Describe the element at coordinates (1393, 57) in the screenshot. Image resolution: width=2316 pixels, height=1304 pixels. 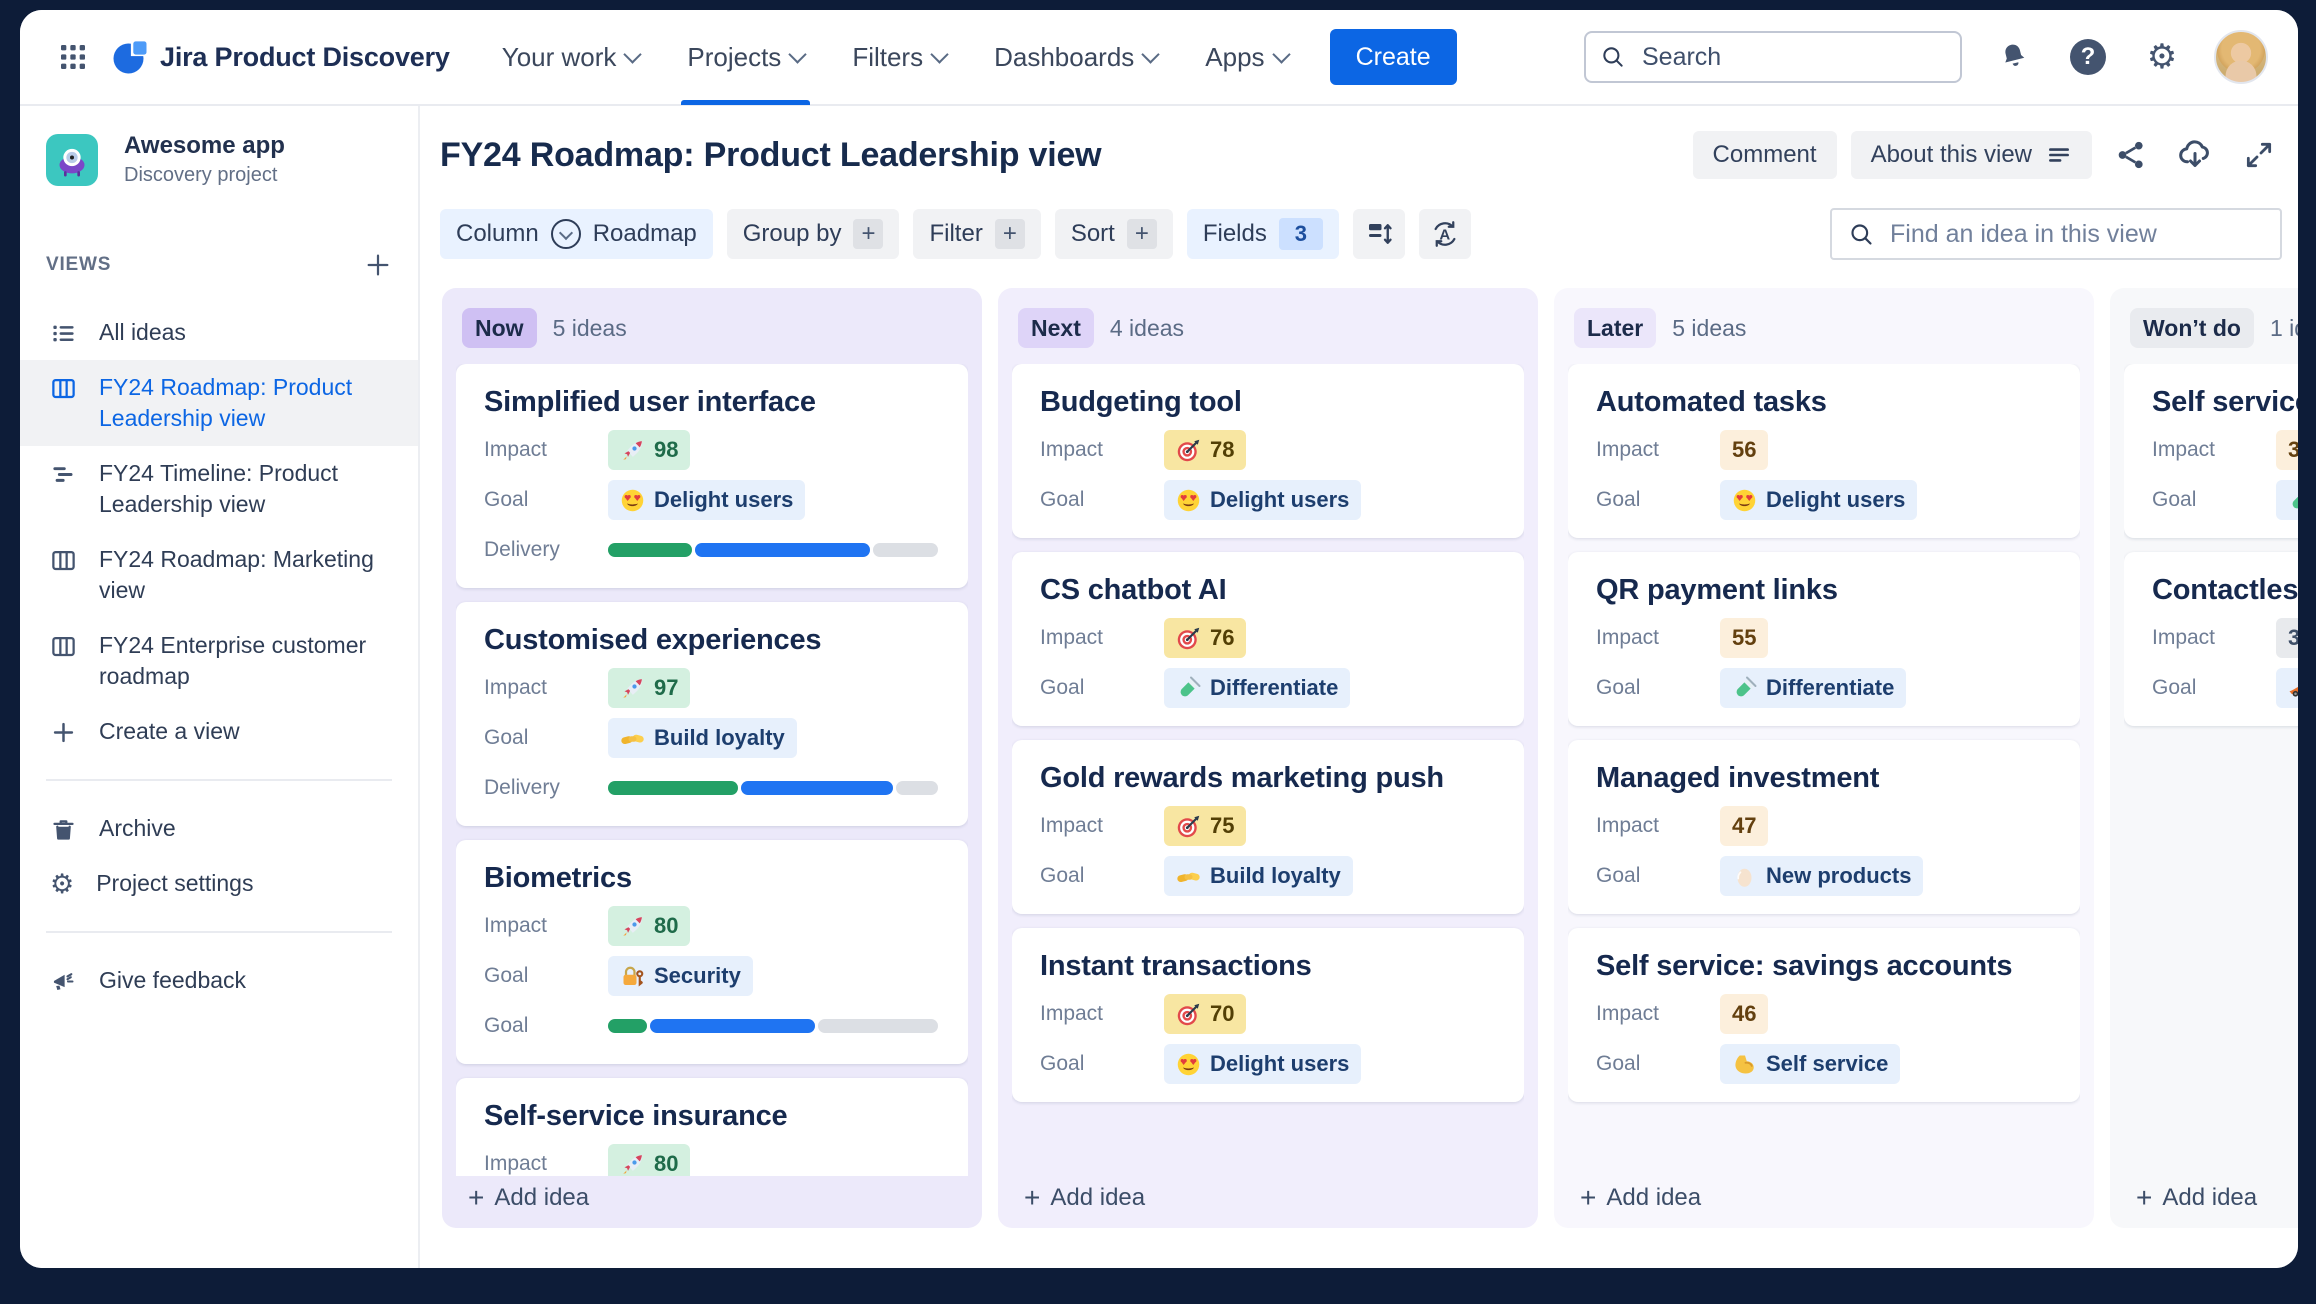
I see `create-button: Create` at that location.